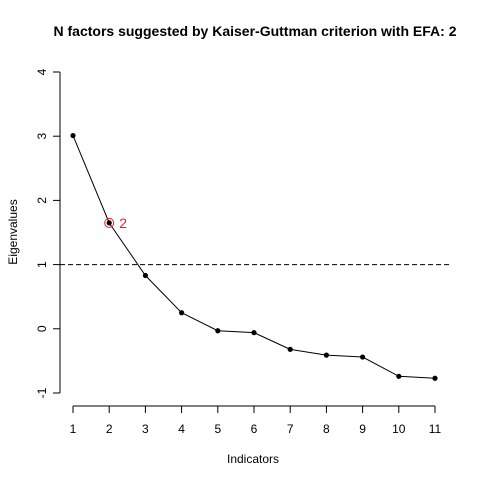 The height and width of the screenshot is (485, 480). Describe the element at coordinates (42, 392) in the screenshot. I see `y-tick-label: -1` at that location.